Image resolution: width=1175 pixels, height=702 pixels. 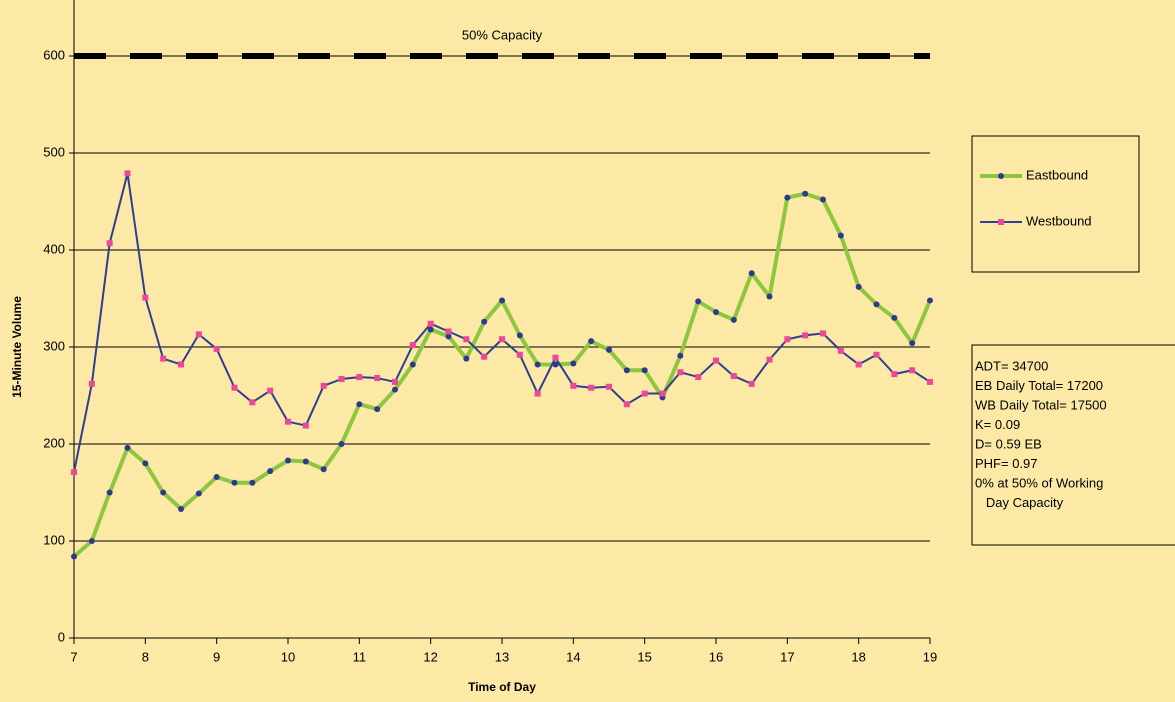 I want to click on x-tick-label: 13, so click(x=502, y=656).